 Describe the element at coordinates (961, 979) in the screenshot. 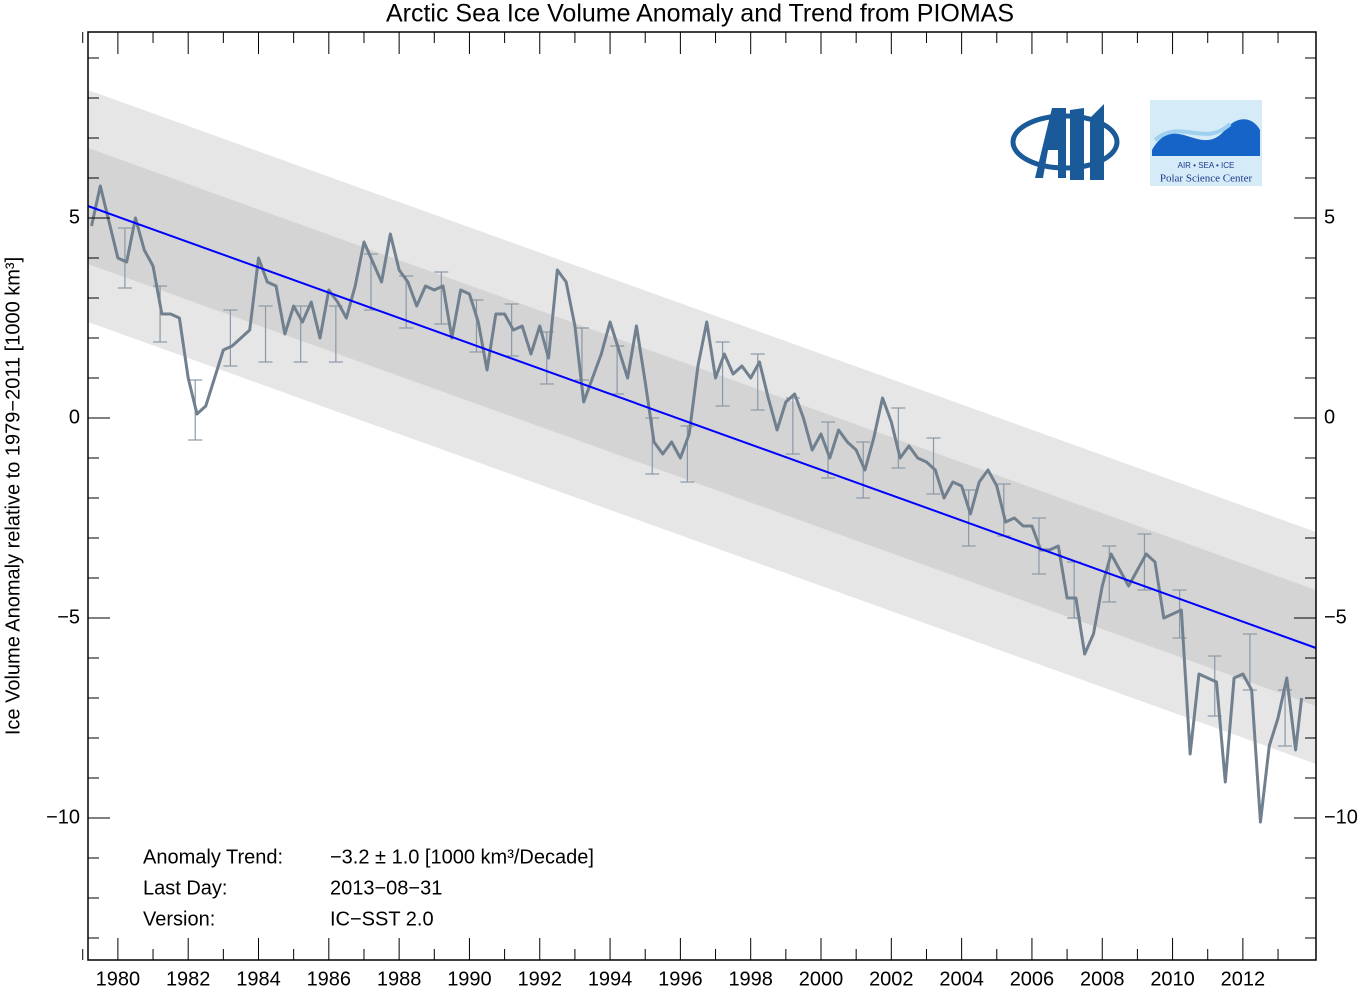

I see `x-tick-label: 2004` at that location.